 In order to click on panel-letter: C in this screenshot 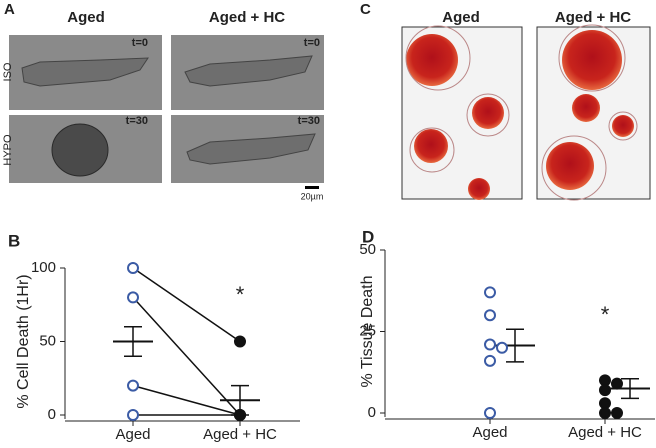, I will do `click(365, 9)`.